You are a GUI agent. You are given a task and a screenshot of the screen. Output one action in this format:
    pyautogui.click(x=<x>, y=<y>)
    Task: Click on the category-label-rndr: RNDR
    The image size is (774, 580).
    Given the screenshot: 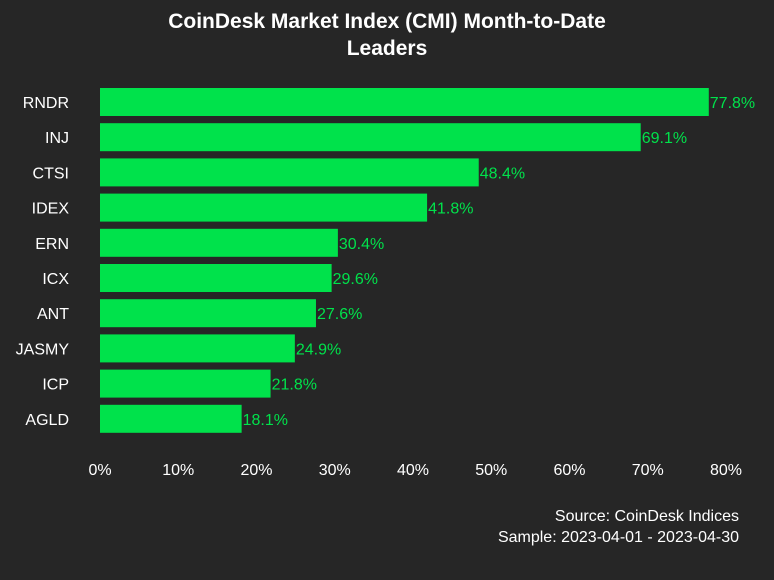 What is the action you would take?
    pyautogui.click(x=46, y=103)
    